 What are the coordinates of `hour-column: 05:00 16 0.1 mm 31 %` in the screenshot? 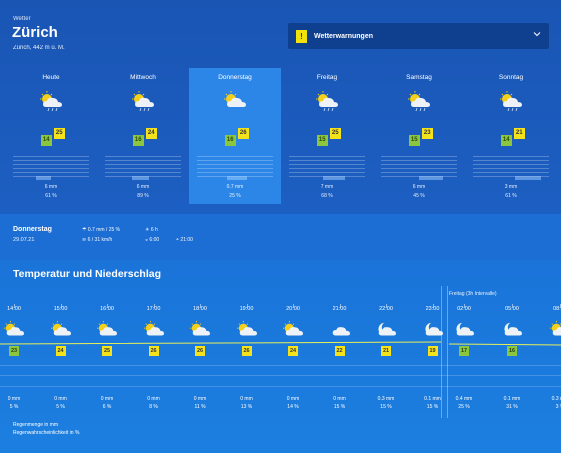 It's located at (512, 359).